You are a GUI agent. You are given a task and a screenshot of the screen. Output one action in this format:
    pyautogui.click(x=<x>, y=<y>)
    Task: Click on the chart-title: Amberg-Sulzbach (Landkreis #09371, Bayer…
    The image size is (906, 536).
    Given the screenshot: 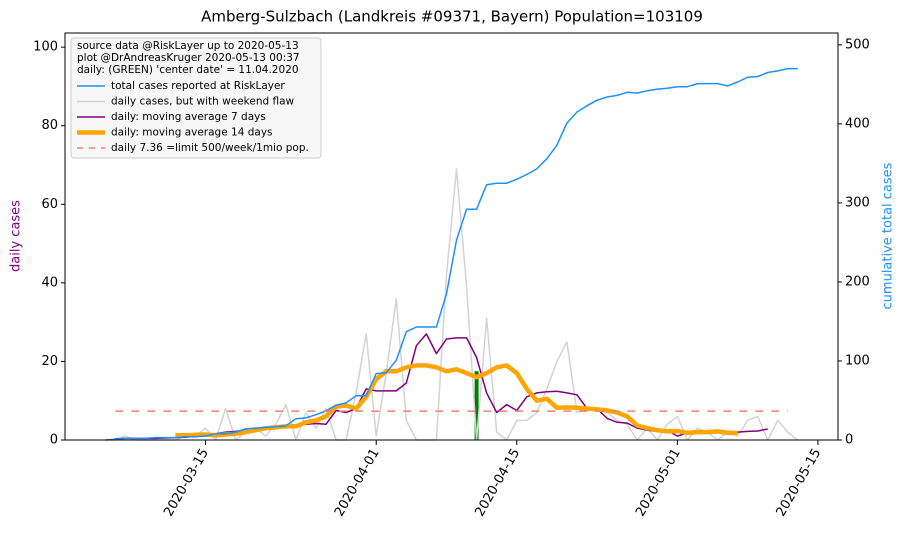 What is the action you would take?
    pyautogui.click(x=452, y=17)
    